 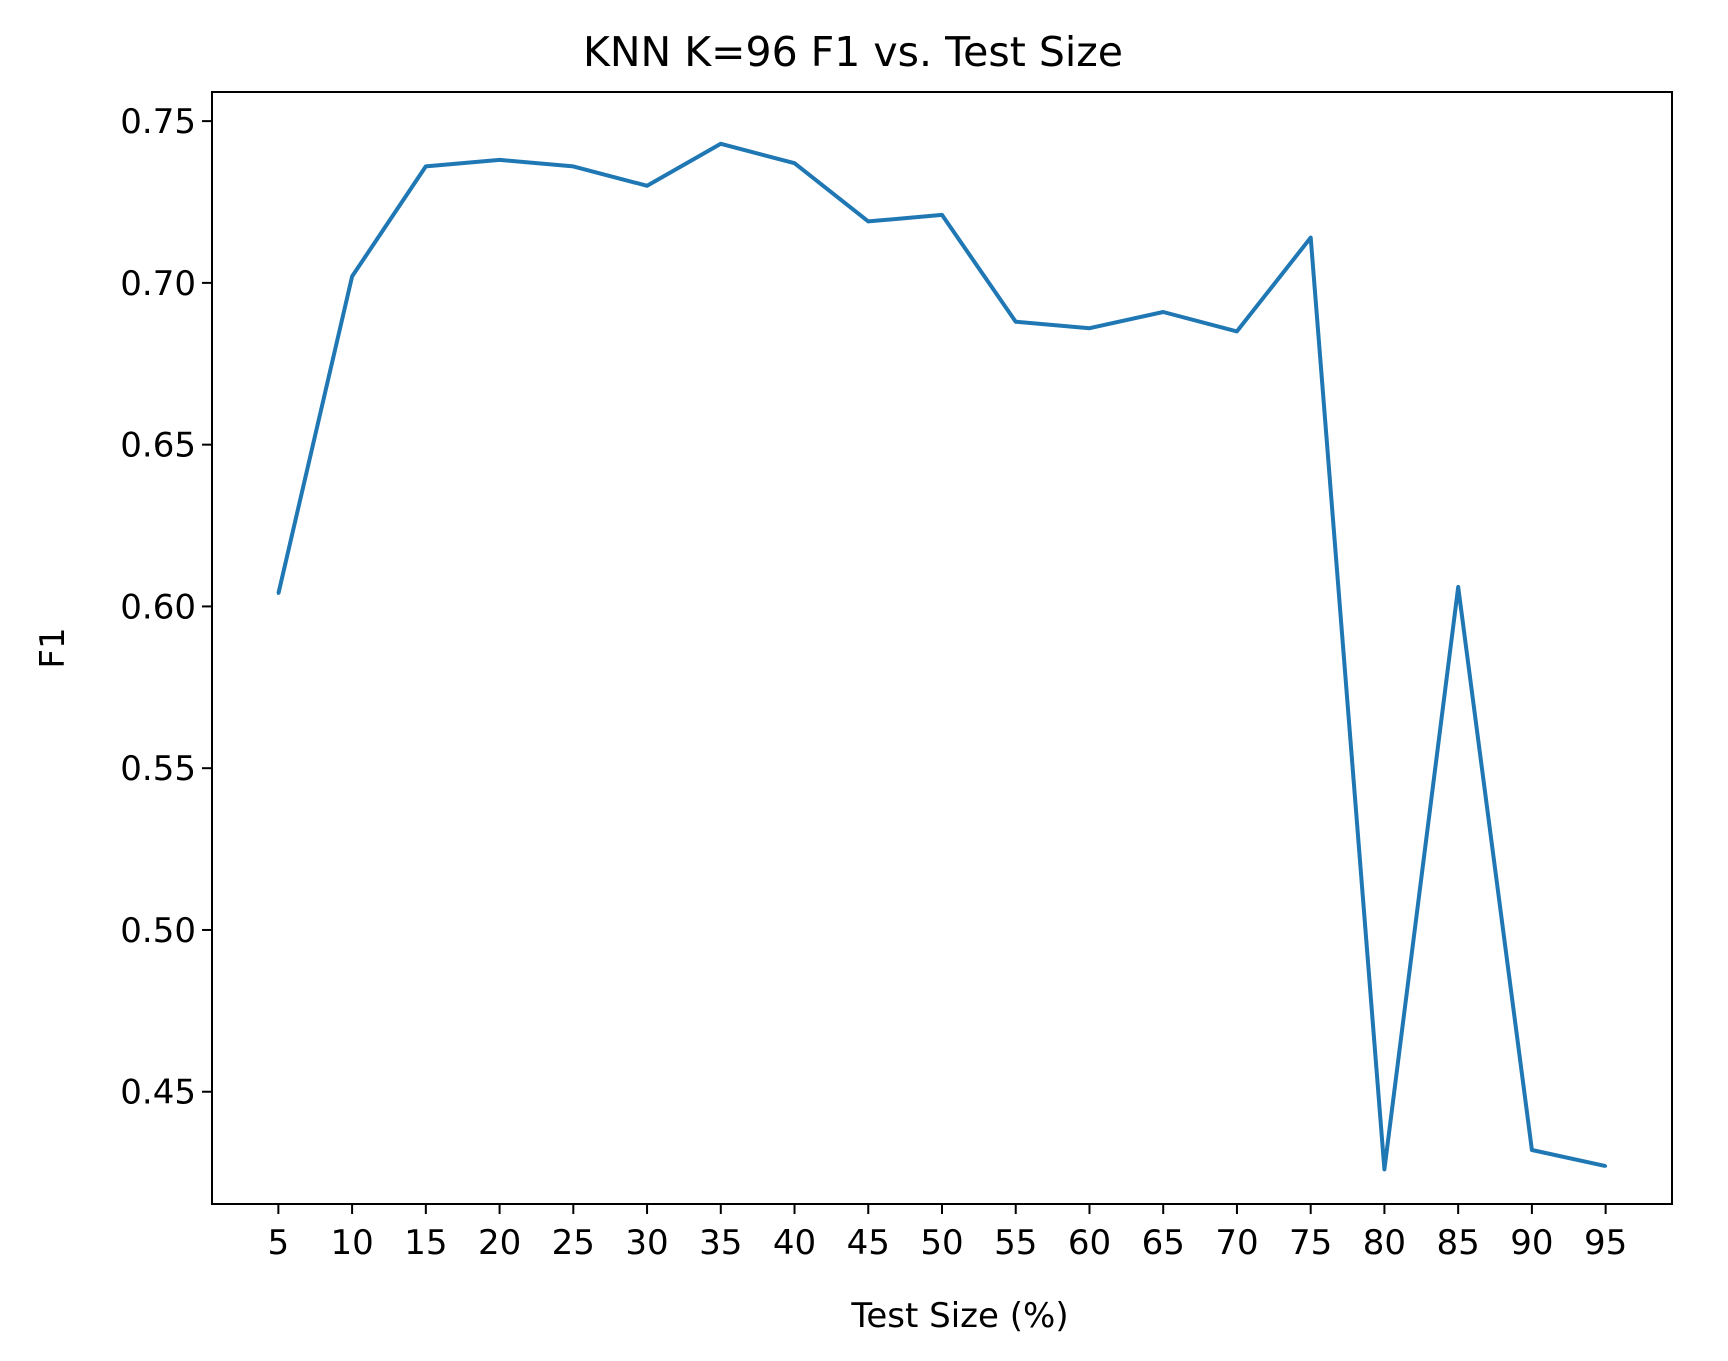 What do you see at coordinates (1605, 1243) in the screenshot?
I see `x-tick-label: 95` at bounding box center [1605, 1243].